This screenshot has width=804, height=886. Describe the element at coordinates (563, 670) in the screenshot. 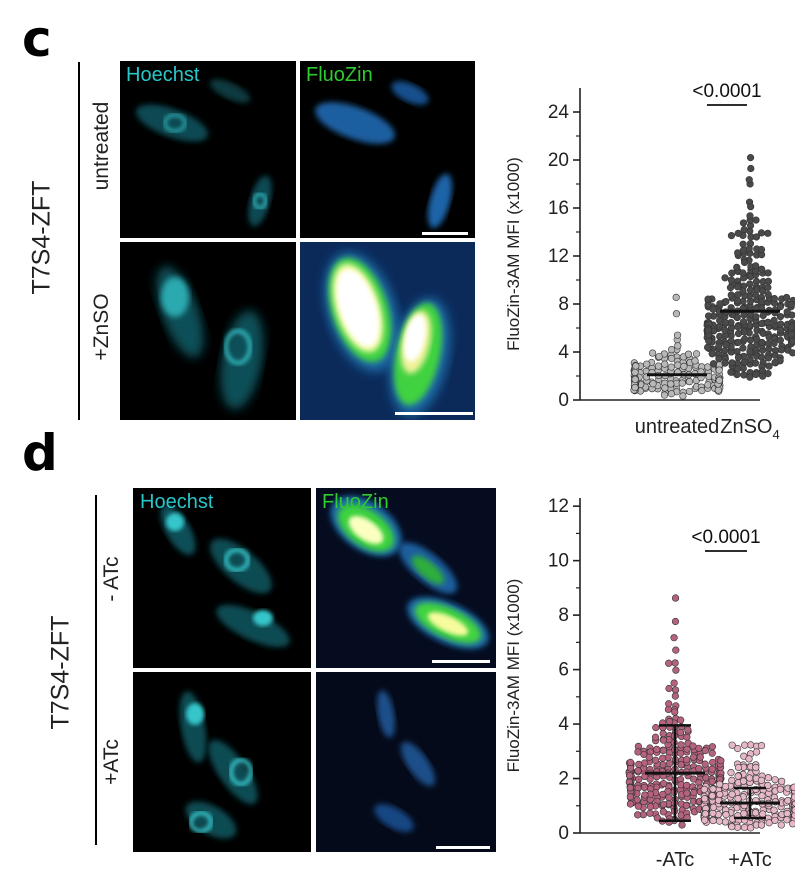

I see `y-tick-label: 6` at that location.